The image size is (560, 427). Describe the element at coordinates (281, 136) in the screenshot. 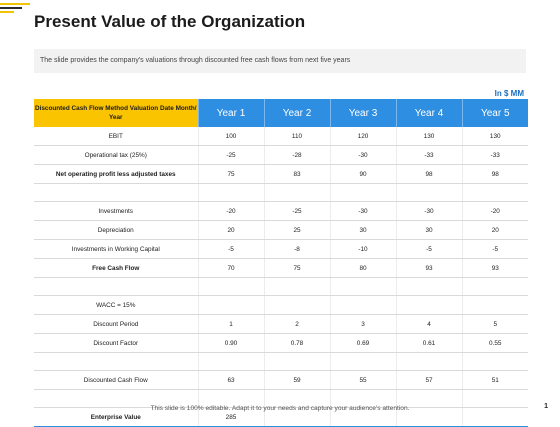

I see `table-row: EBIT 100 110 120 130 130` at that location.